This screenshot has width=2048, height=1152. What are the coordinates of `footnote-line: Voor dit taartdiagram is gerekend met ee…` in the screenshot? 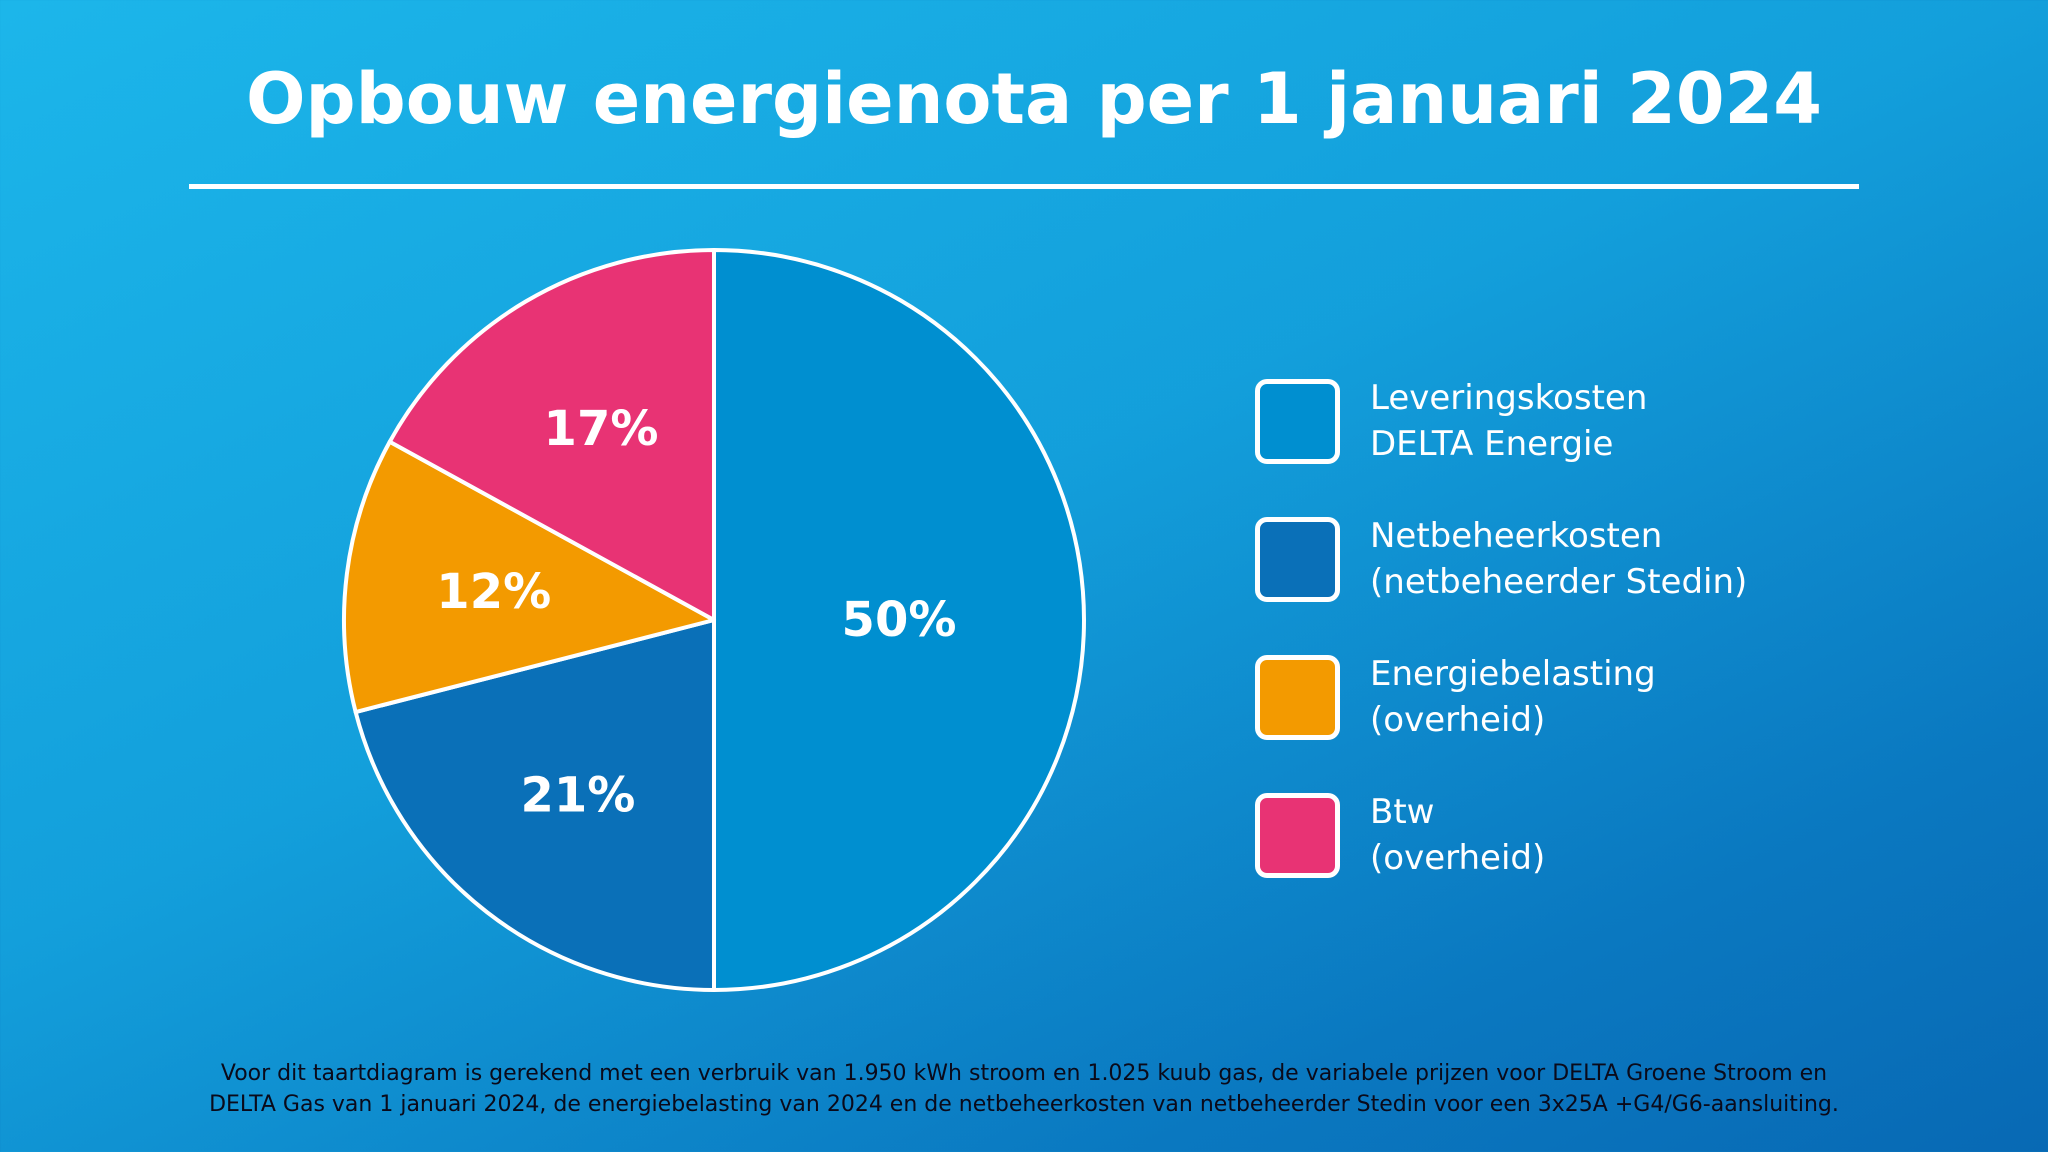 It's located at (1024, 1073).